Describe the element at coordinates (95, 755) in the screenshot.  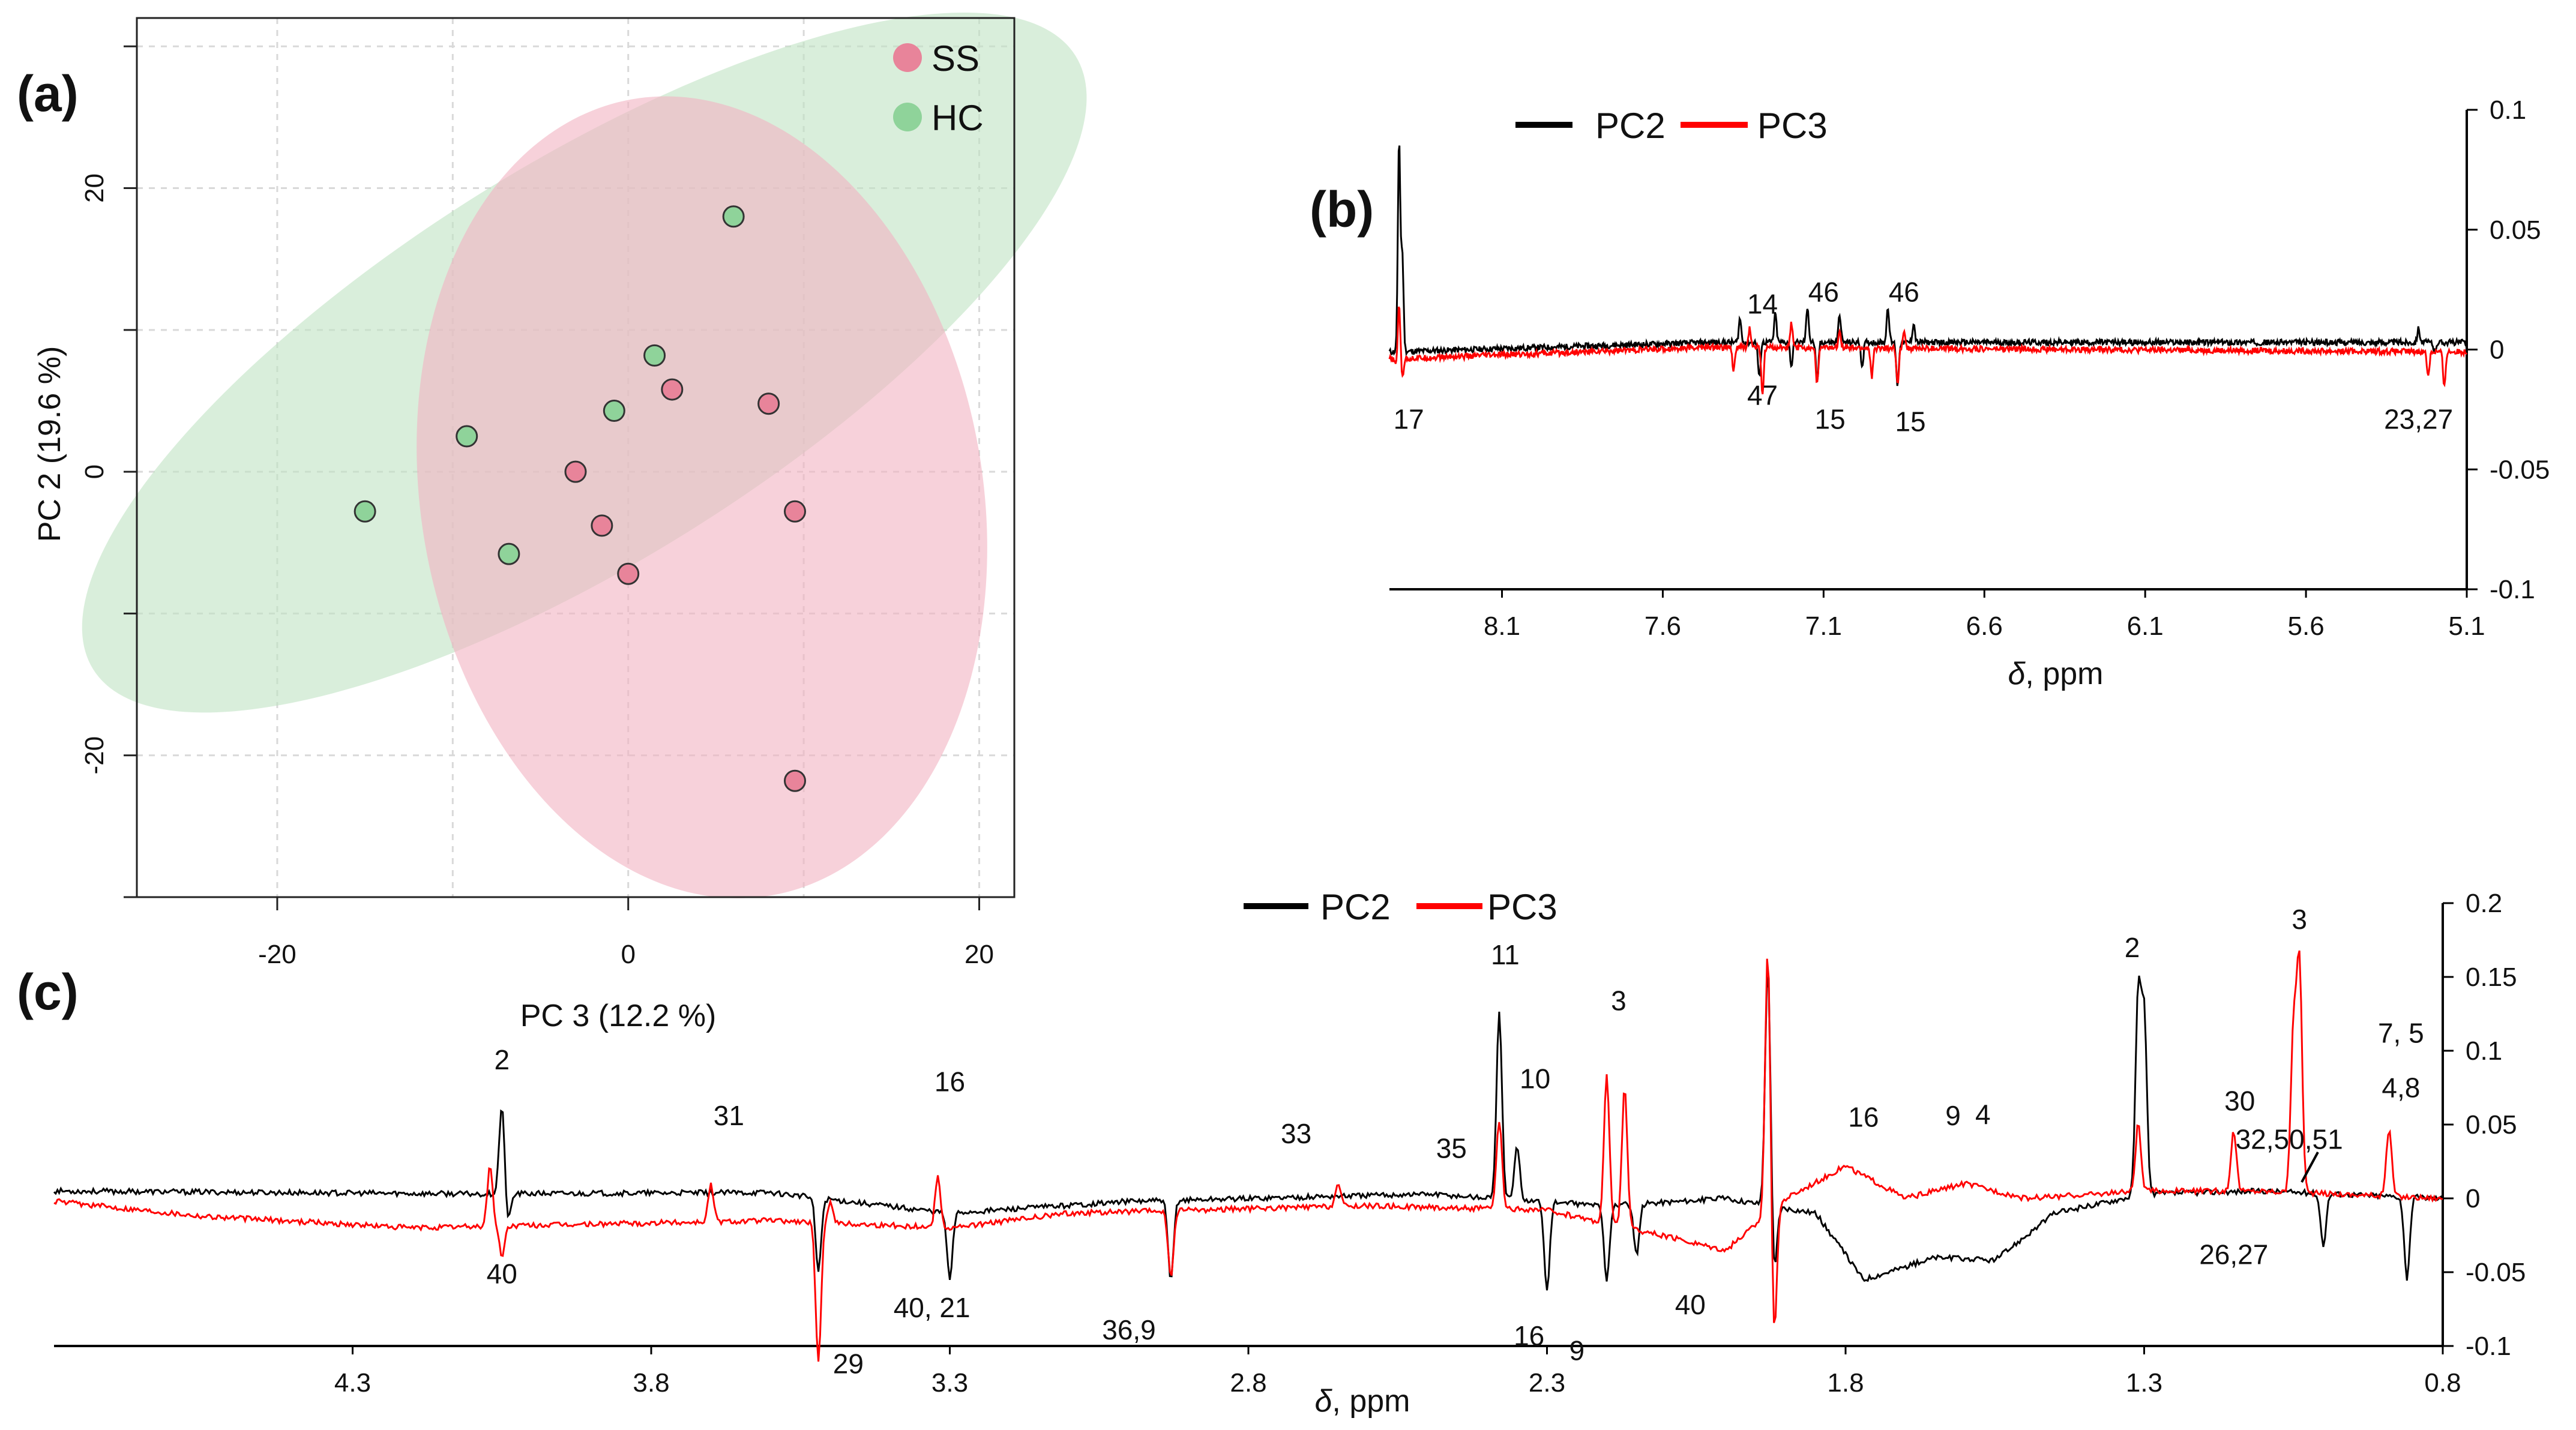
I see `y-tick-label: -20` at that location.